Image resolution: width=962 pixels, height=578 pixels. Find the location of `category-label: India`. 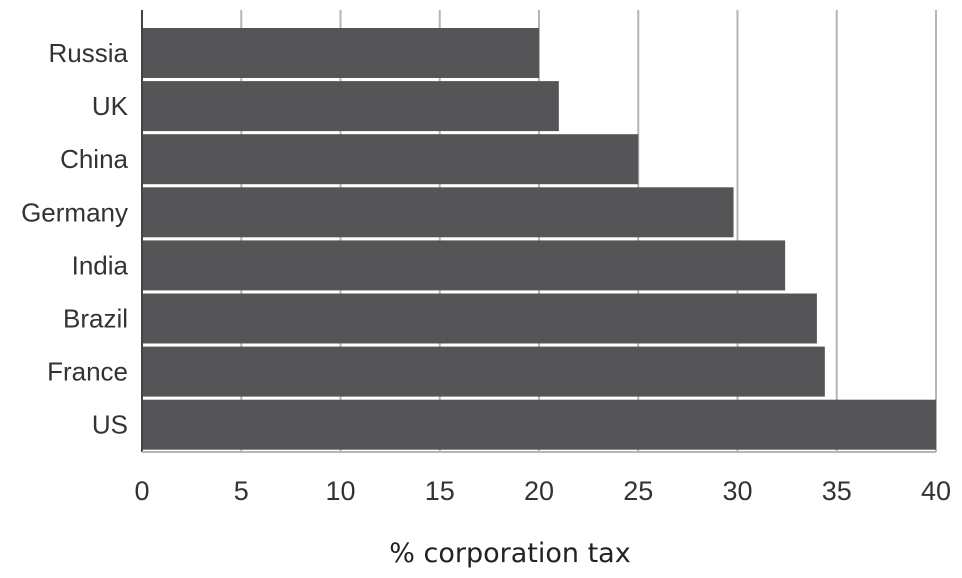

category-label: India is located at coordinates (100, 265).